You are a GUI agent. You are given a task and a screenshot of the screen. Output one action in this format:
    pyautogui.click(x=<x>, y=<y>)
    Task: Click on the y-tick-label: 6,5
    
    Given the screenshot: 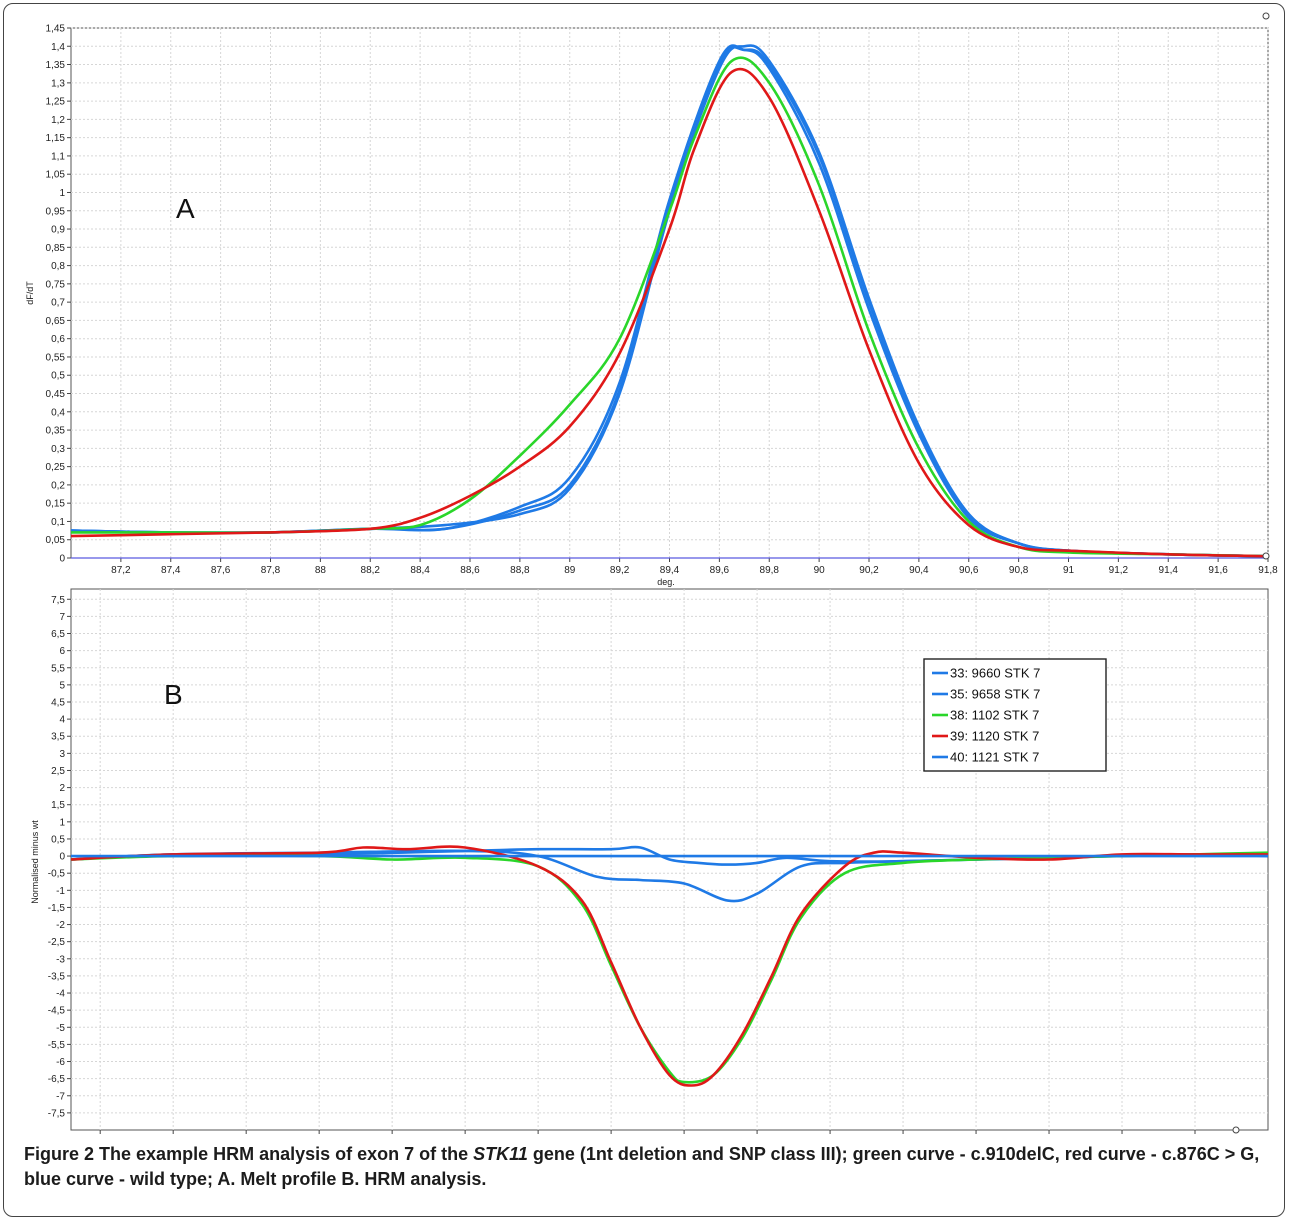 What is the action you would take?
    pyautogui.click(x=58, y=634)
    